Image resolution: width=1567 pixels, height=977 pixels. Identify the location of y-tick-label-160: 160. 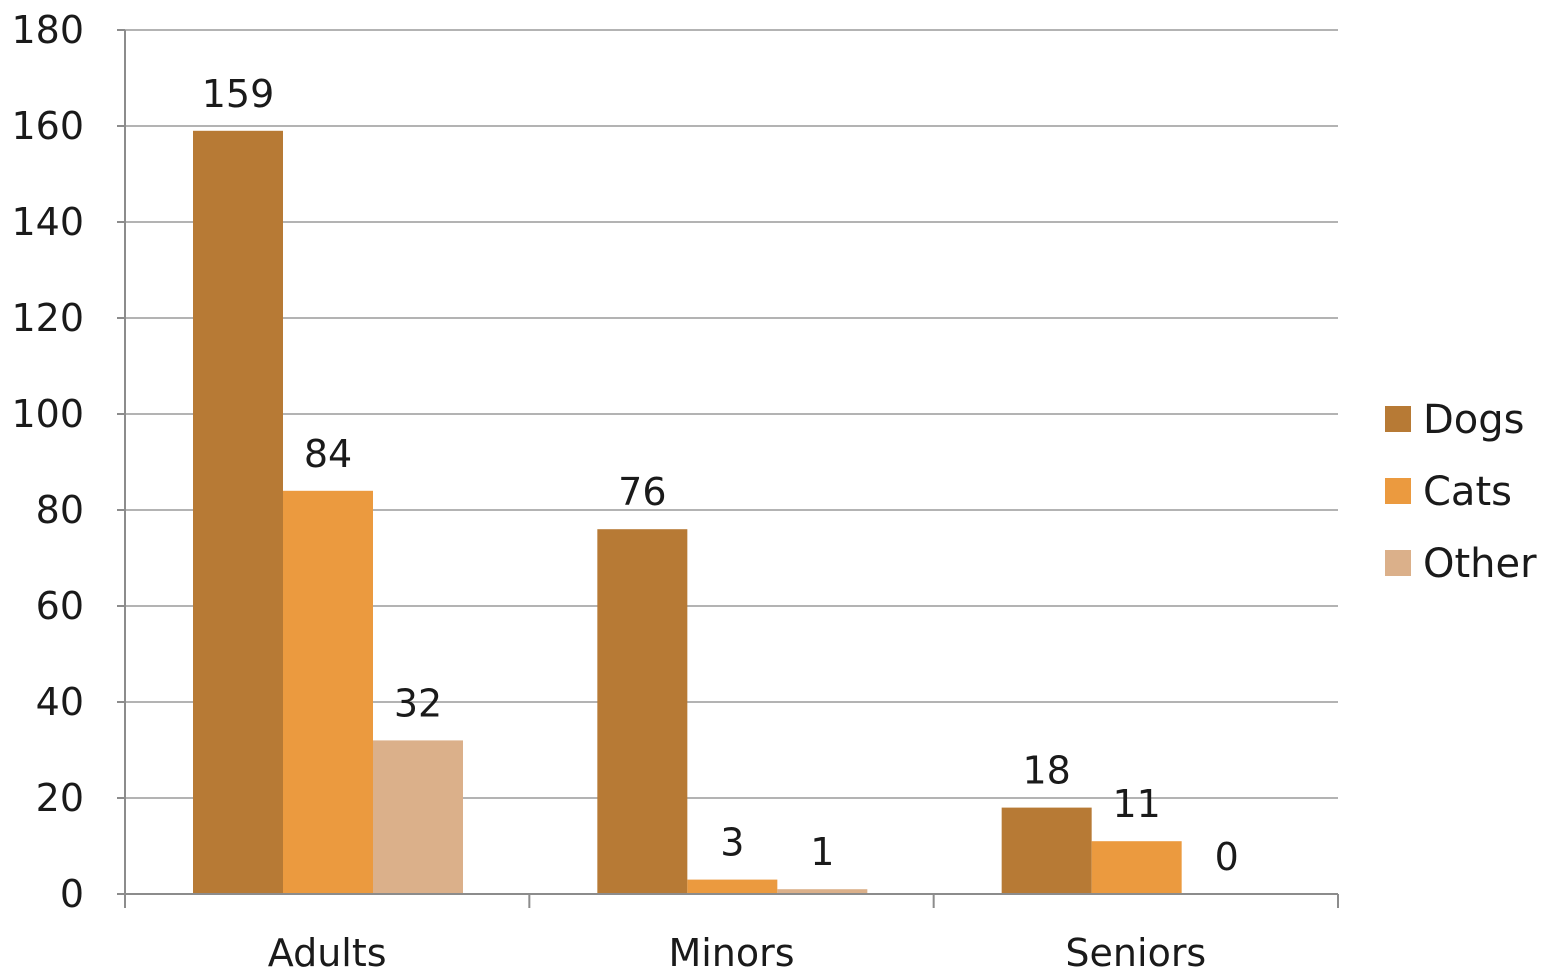
(47, 126).